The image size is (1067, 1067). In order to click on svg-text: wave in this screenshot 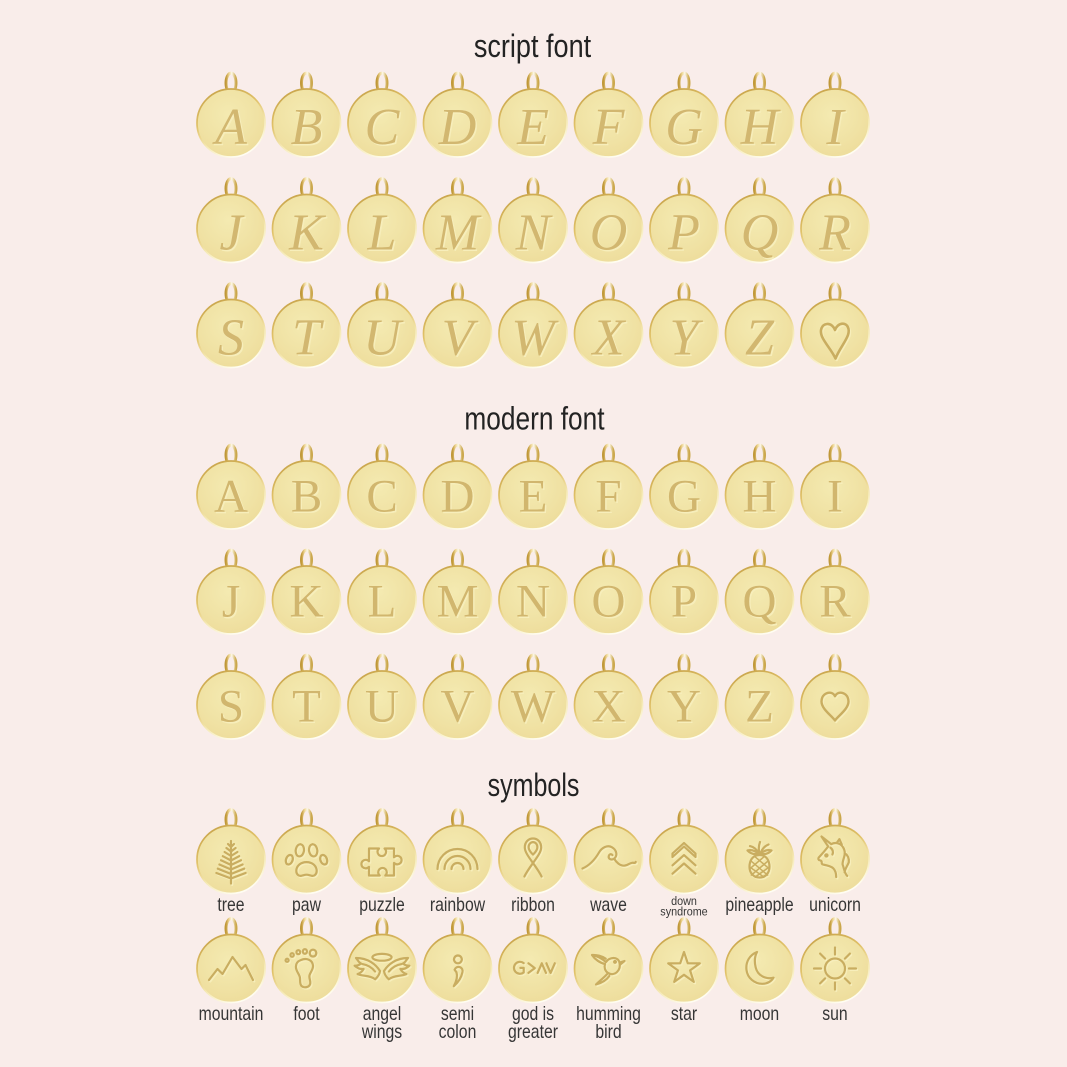, I will do `click(608, 905)`.